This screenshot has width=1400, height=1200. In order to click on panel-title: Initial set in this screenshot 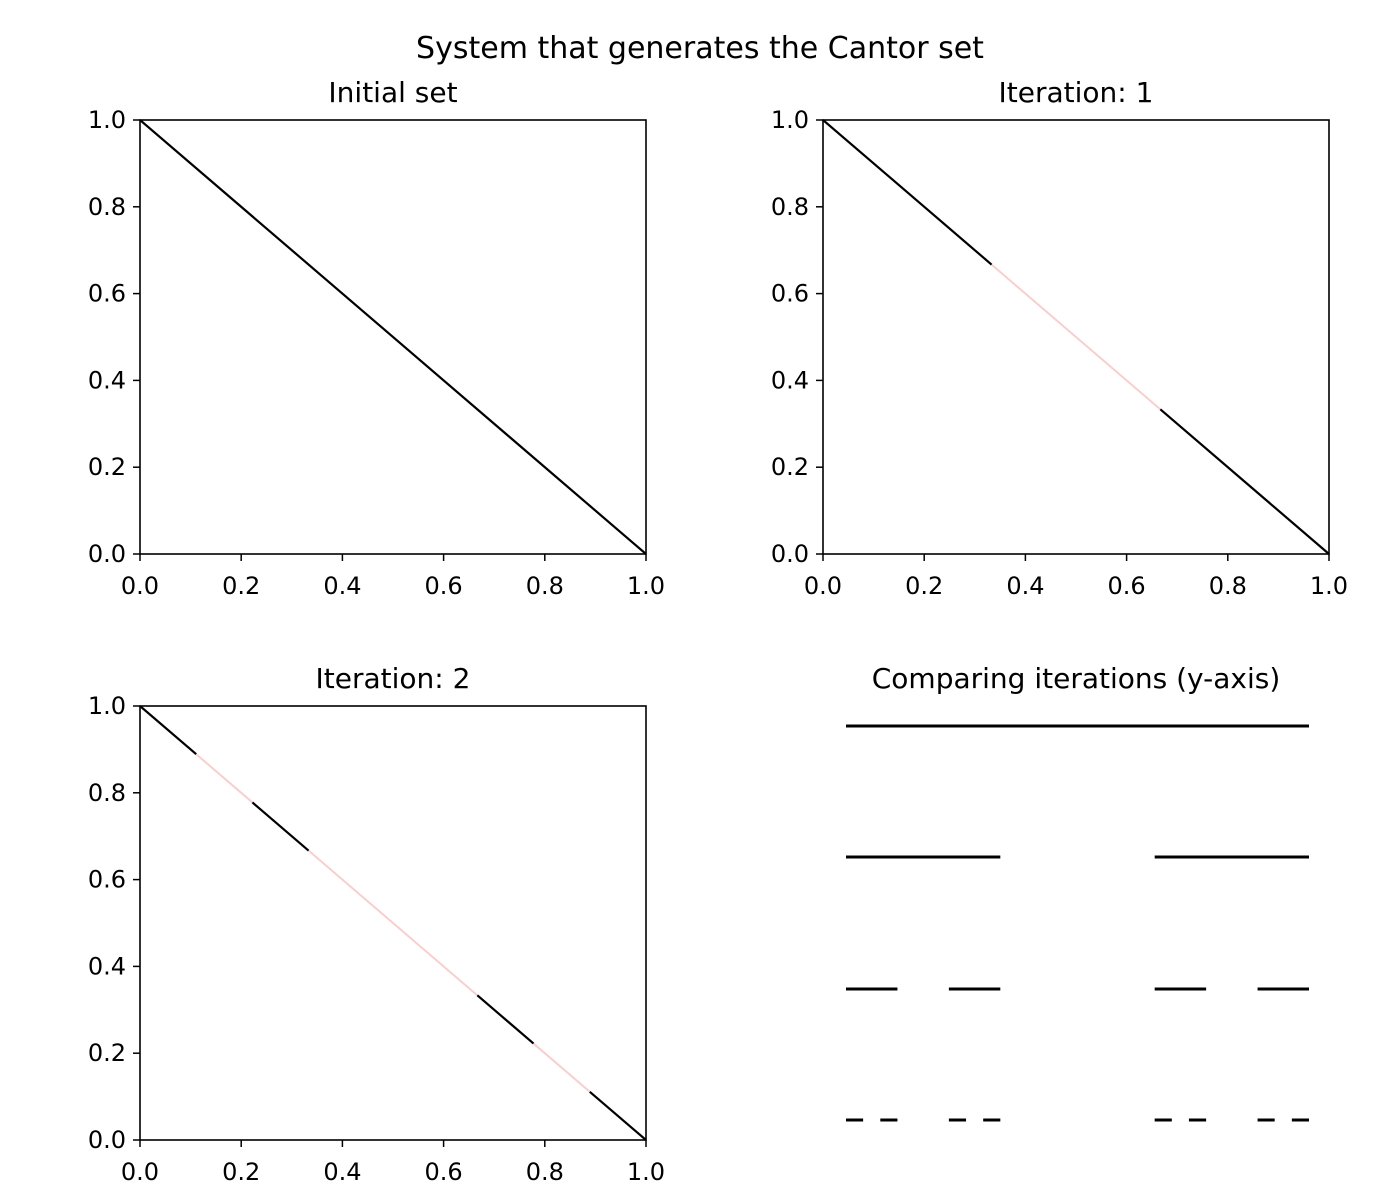, I will do `click(392, 92)`.